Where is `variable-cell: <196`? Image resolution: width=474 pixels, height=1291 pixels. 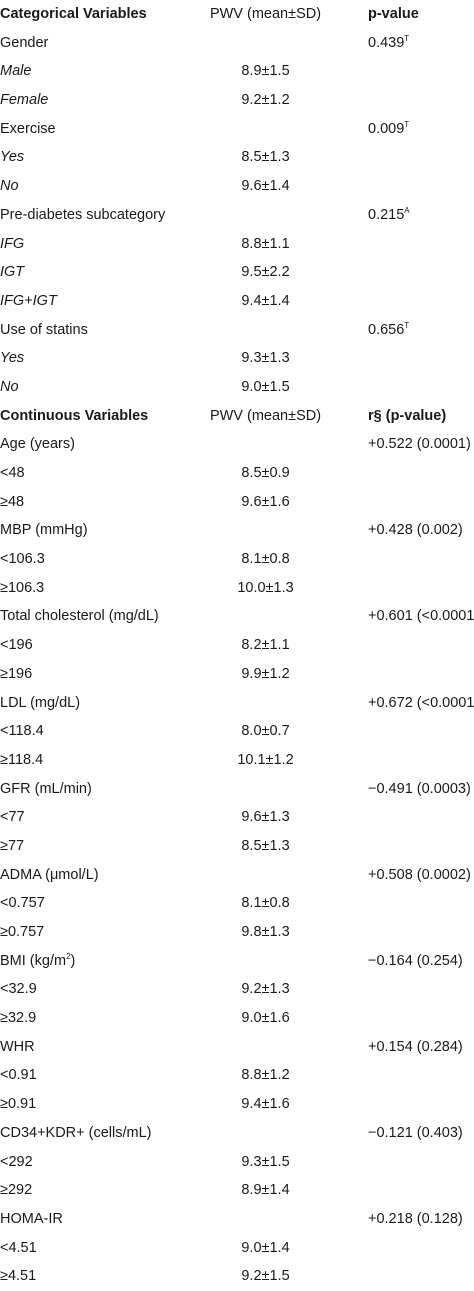
variable-cell: <196 is located at coordinates (16, 645).